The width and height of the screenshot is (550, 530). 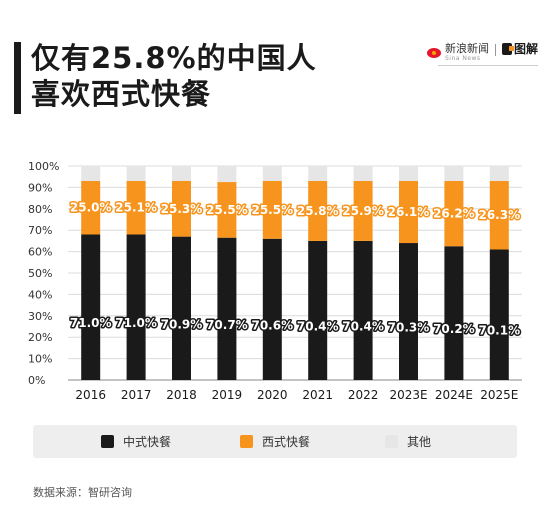 What do you see at coordinates (454, 395) in the screenshot?
I see `x-tick-label: 2024E` at bounding box center [454, 395].